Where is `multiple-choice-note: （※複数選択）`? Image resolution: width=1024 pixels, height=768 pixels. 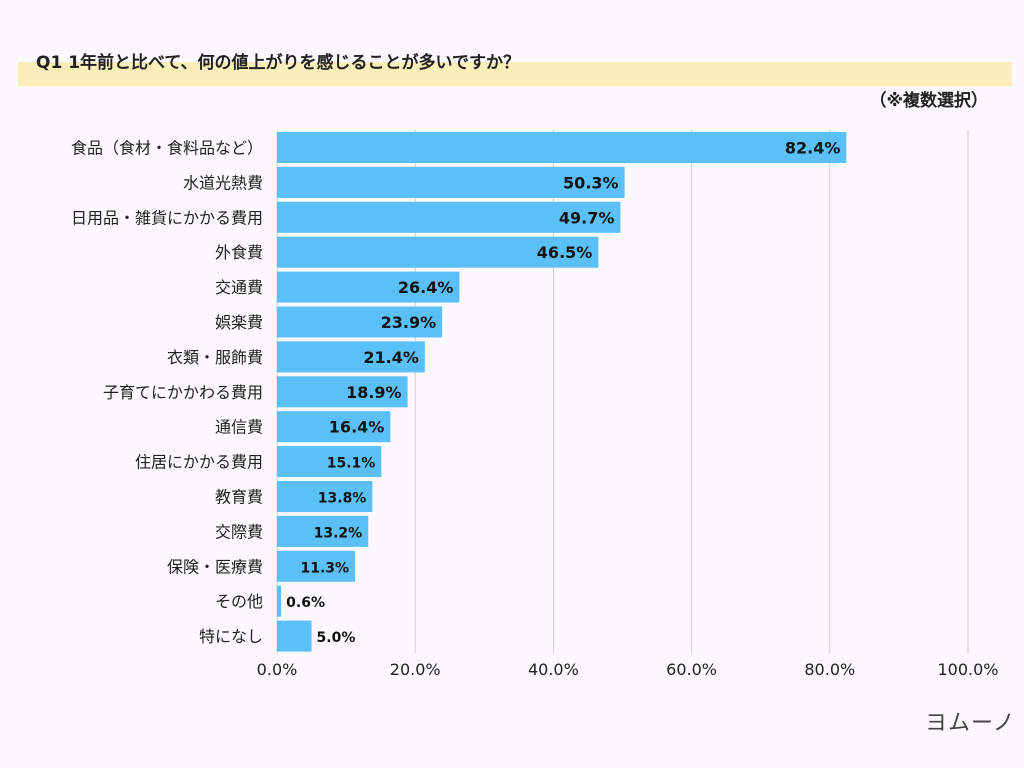 multiple-choice-note: （※複数選択） is located at coordinates (928, 101).